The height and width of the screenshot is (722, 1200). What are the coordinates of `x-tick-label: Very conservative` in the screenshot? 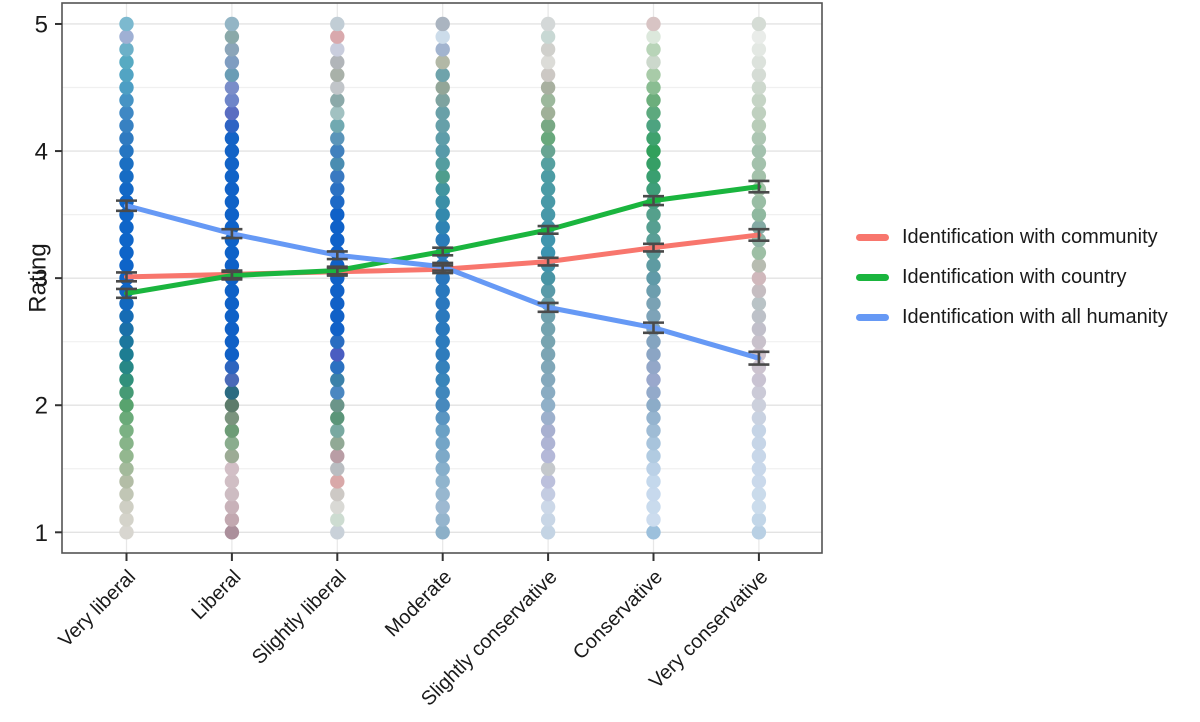 It's located at (708, 629).